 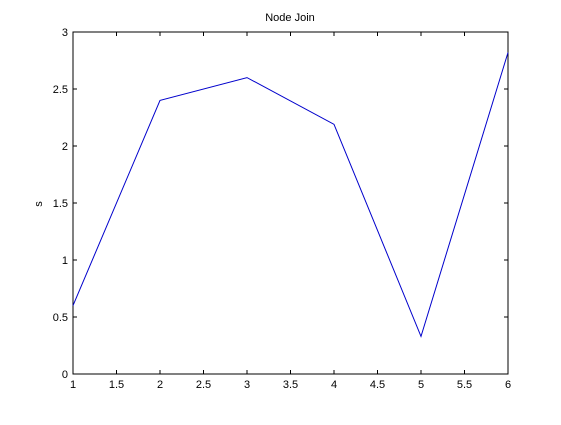 I want to click on chart-title: Node Join, so click(x=290, y=18).